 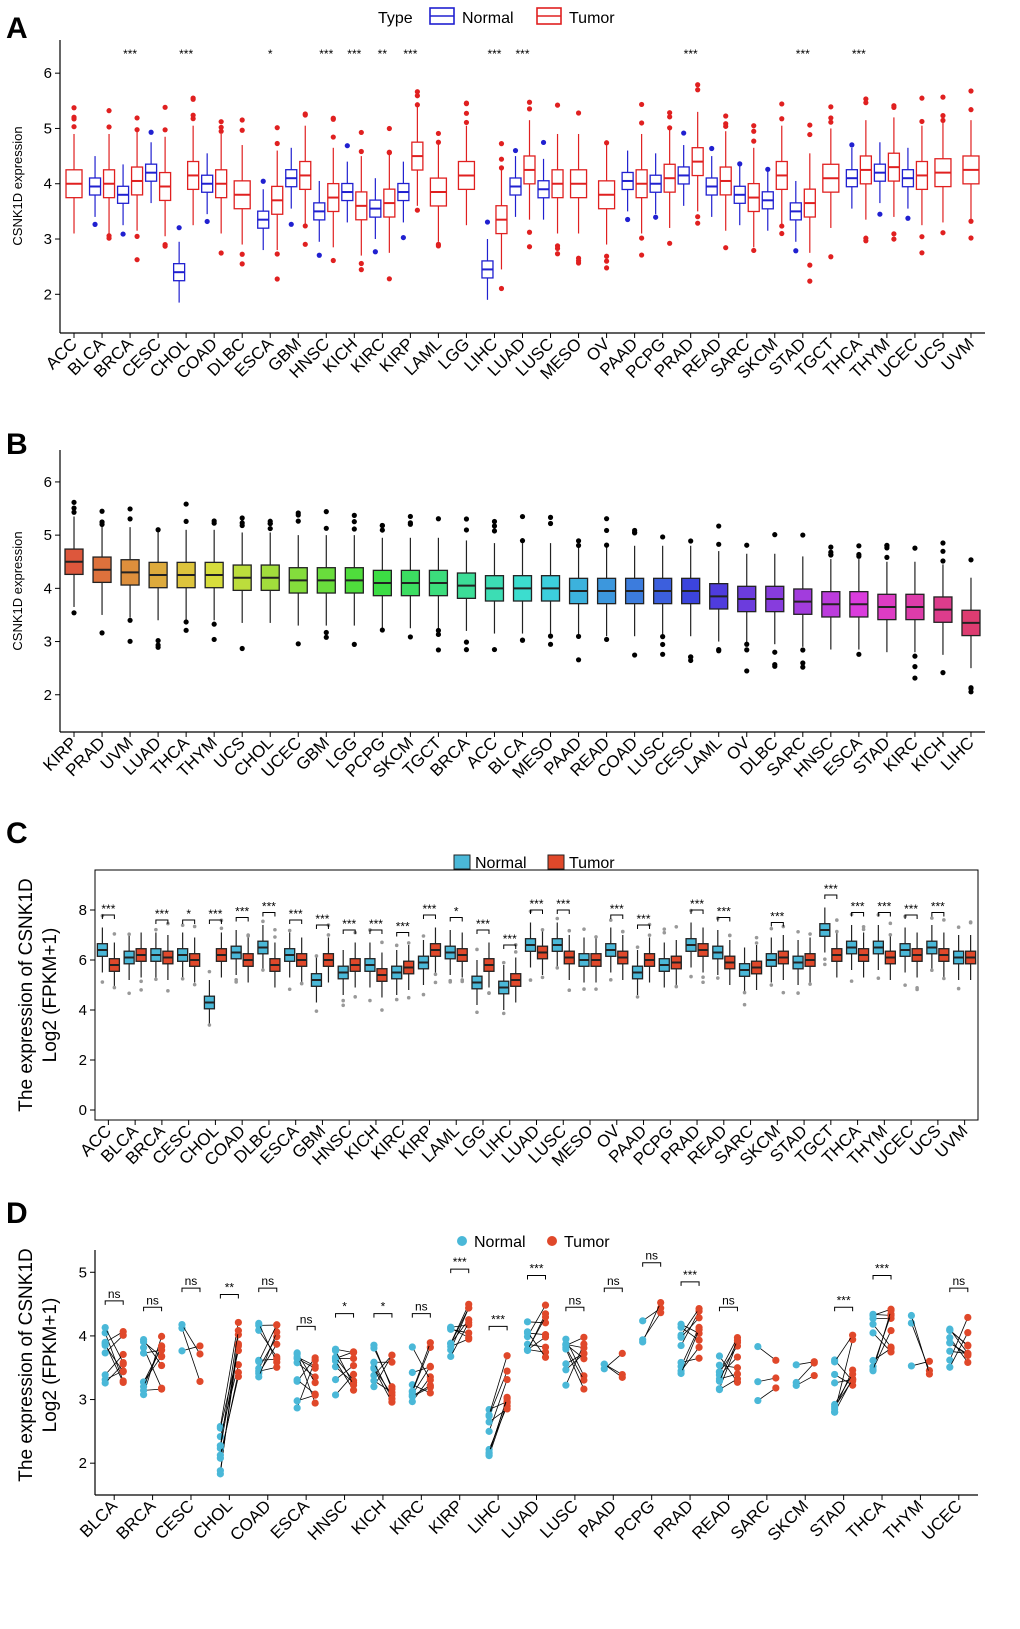 What do you see at coordinates (421, 1307) in the screenshot?
I see `significance-label: ns` at bounding box center [421, 1307].